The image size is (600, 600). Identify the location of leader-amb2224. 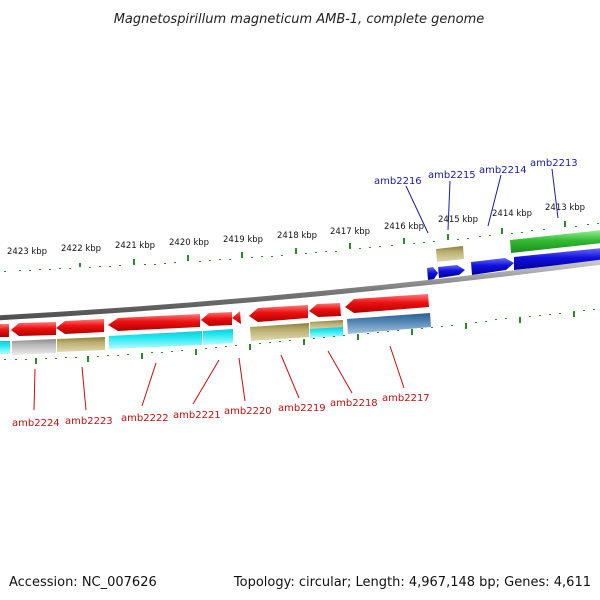
(34, 389).